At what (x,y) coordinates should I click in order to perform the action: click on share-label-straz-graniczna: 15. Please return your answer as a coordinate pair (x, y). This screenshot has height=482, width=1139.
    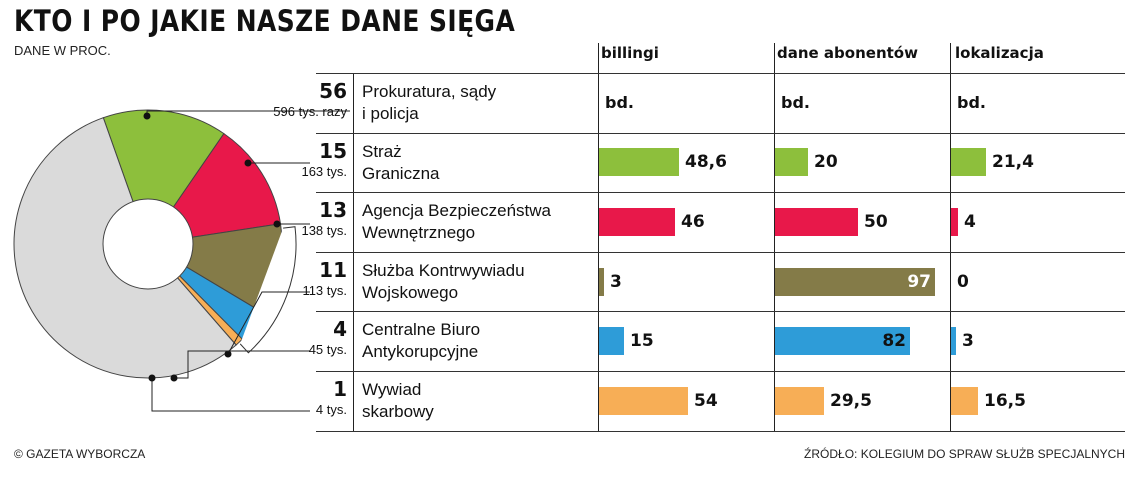
    Looking at the image, I should click on (333, 151).